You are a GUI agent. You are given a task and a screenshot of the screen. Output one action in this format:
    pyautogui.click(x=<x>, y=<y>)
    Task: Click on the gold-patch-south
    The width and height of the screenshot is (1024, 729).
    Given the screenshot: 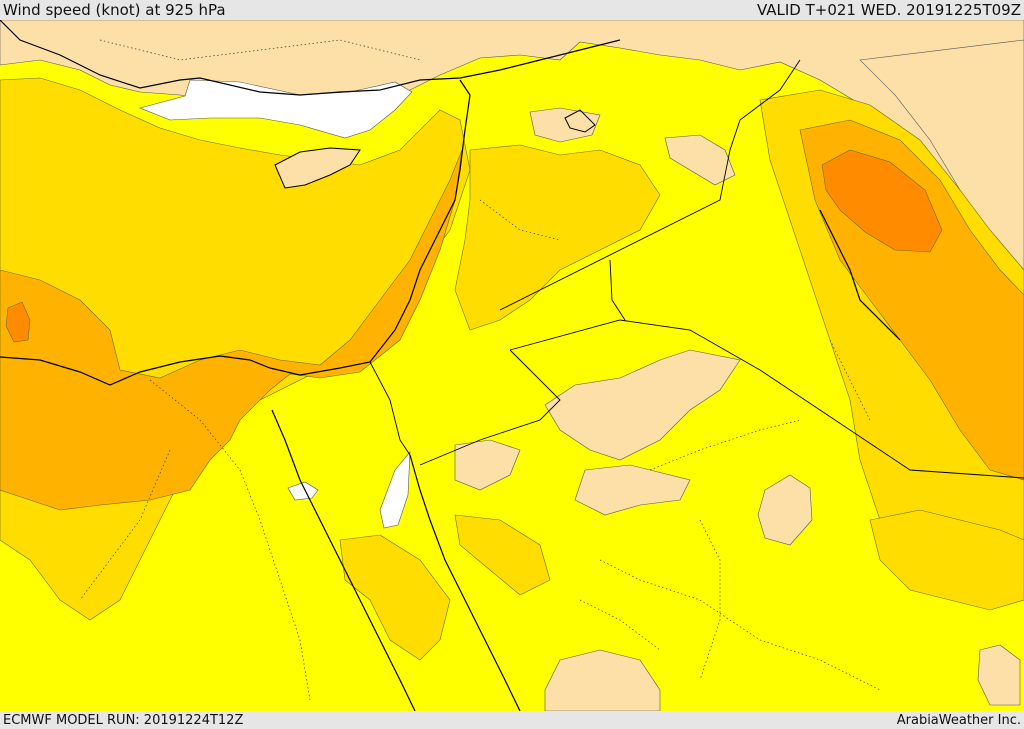 What is the action you would take?
    pyautogui.click(x=502, y=555)
    